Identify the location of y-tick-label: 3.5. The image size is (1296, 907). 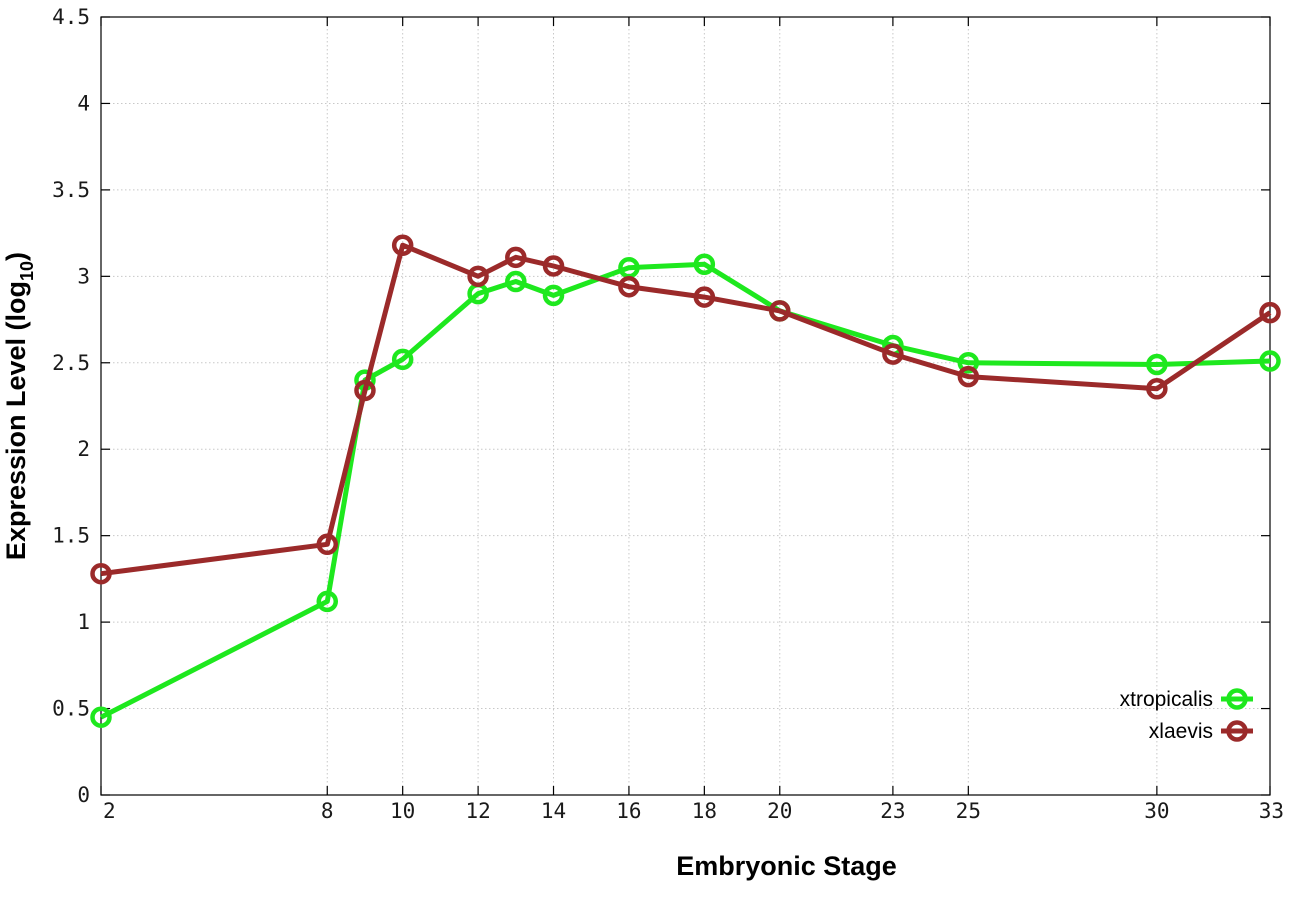
(71, 190).